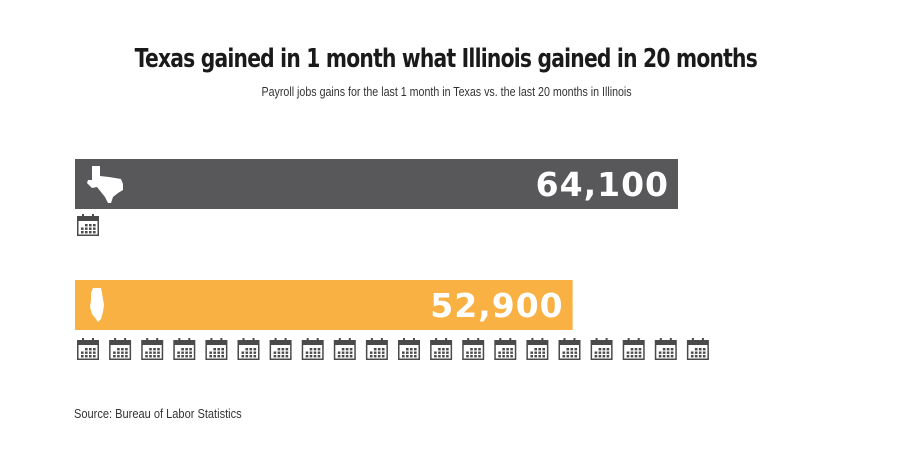  Describe the element at coordinates (324, 305) in the screenshot. I see `bar-illinois` at that location.